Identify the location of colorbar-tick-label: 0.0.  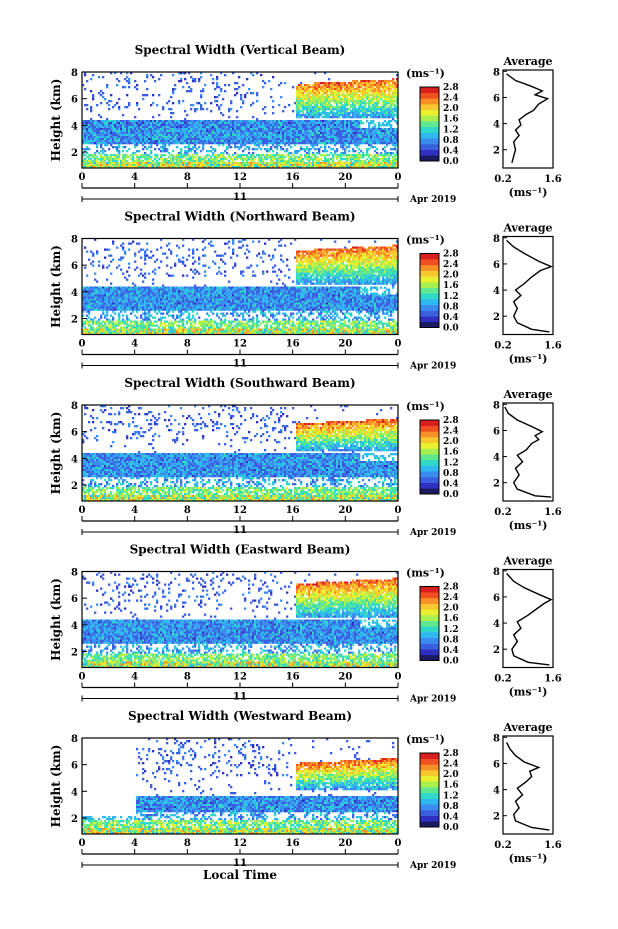
(451, 162).